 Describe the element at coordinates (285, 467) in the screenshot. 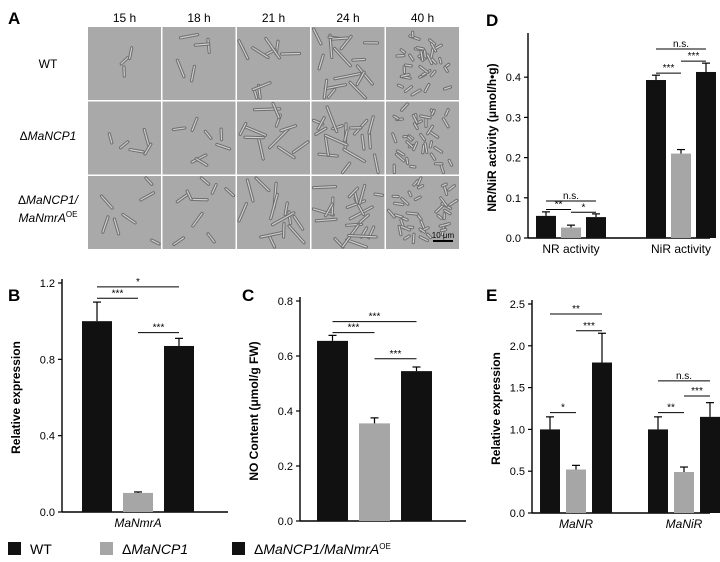

I see `y-tick-label: 0.2` at that location.